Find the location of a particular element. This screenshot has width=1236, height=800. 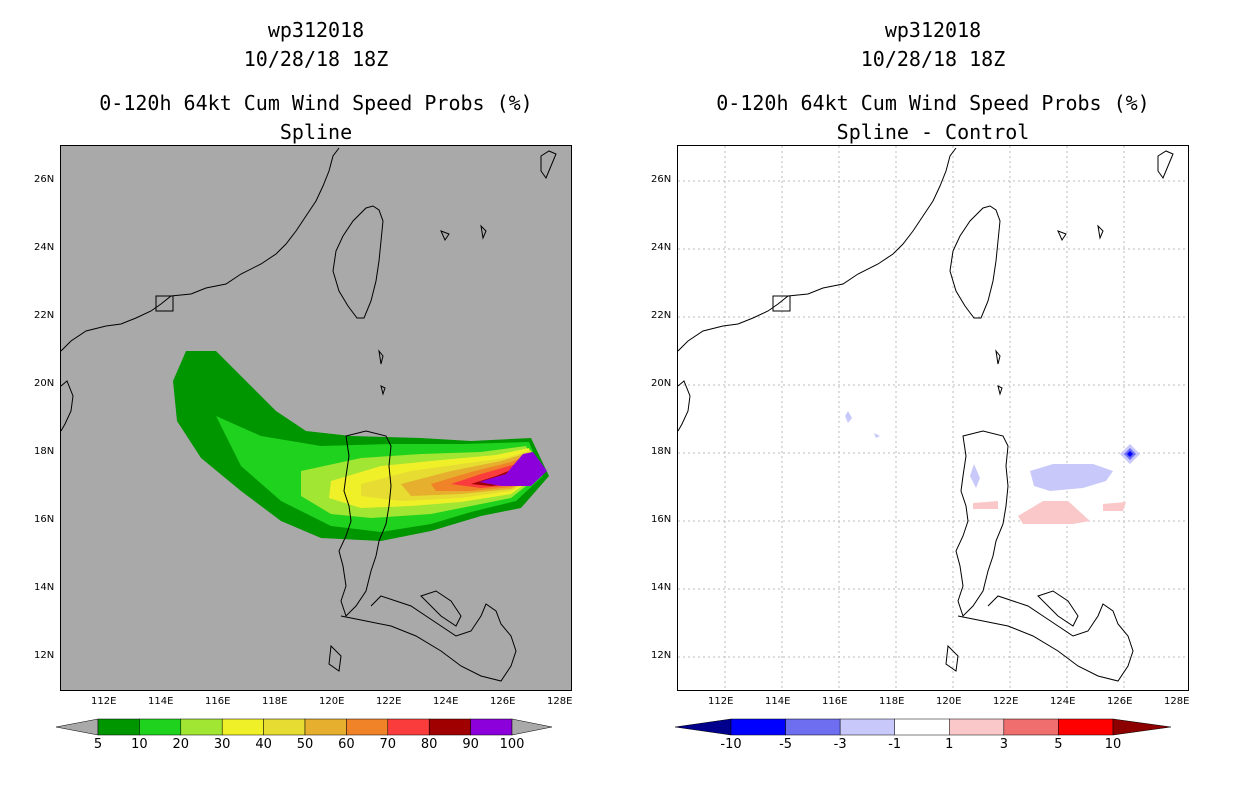

left-colorbar-label: 90 is located at coordinates (470, 744).